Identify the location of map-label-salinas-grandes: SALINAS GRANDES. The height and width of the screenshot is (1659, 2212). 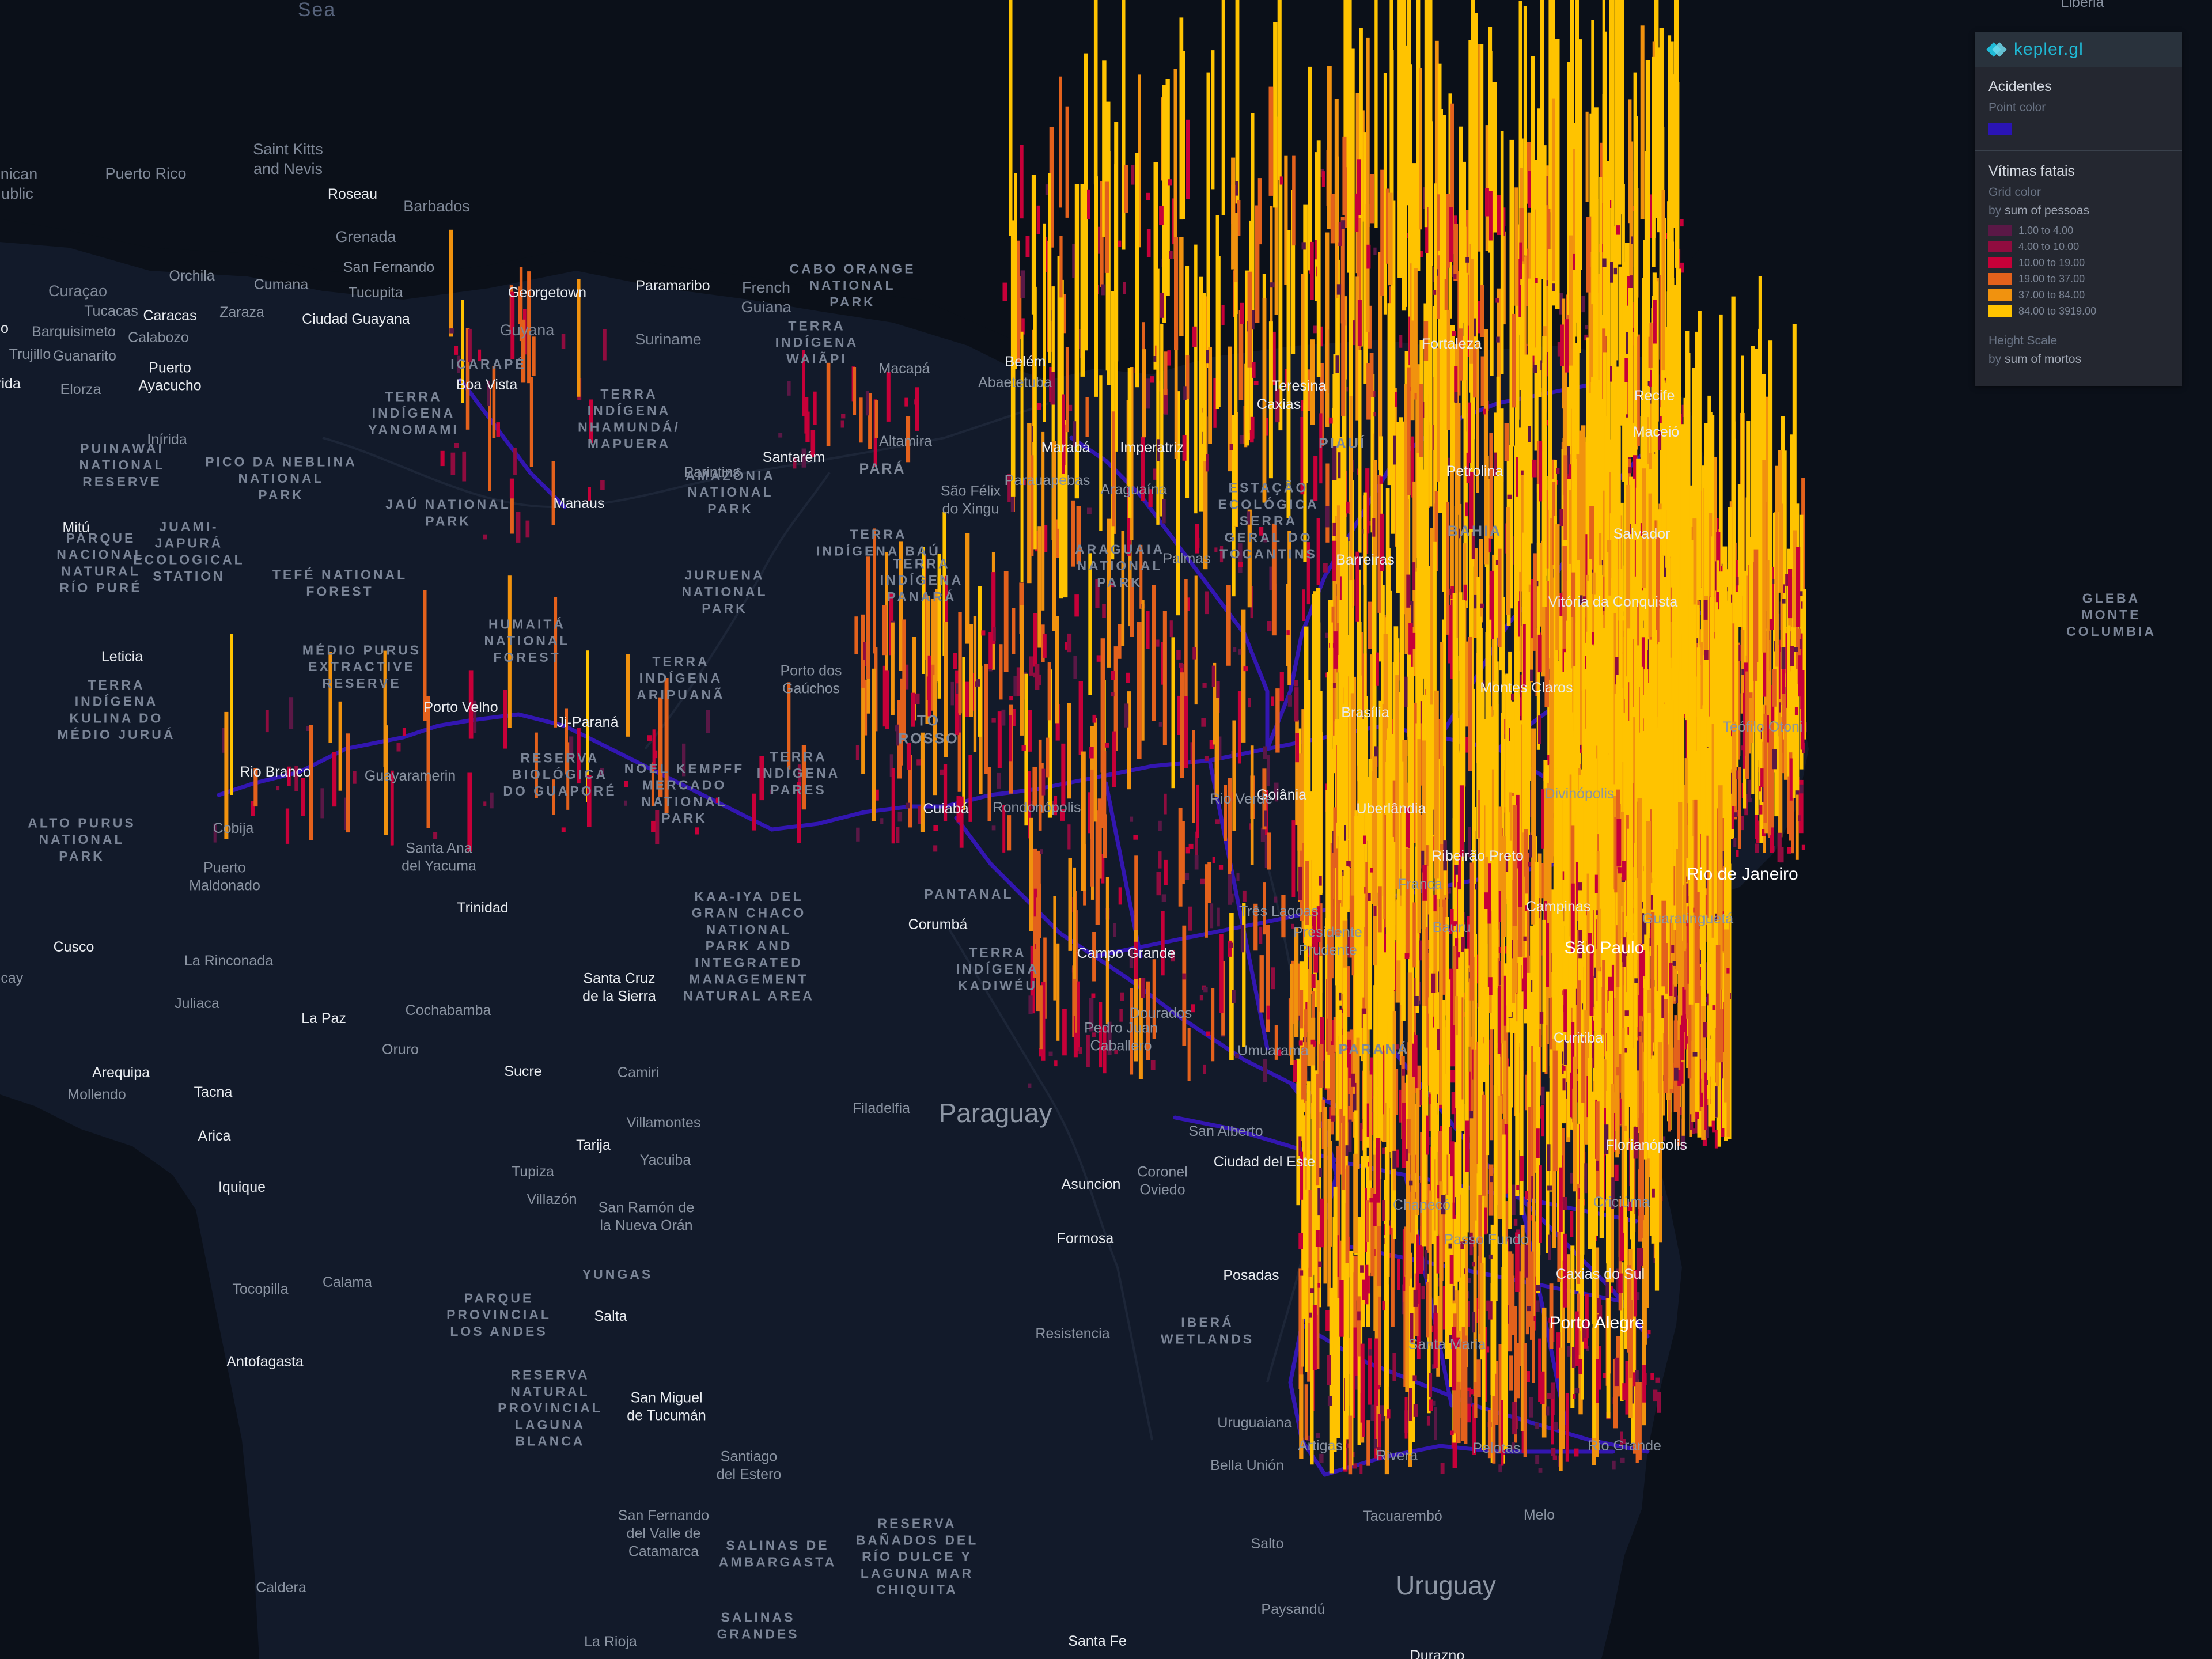
(758, 1626).